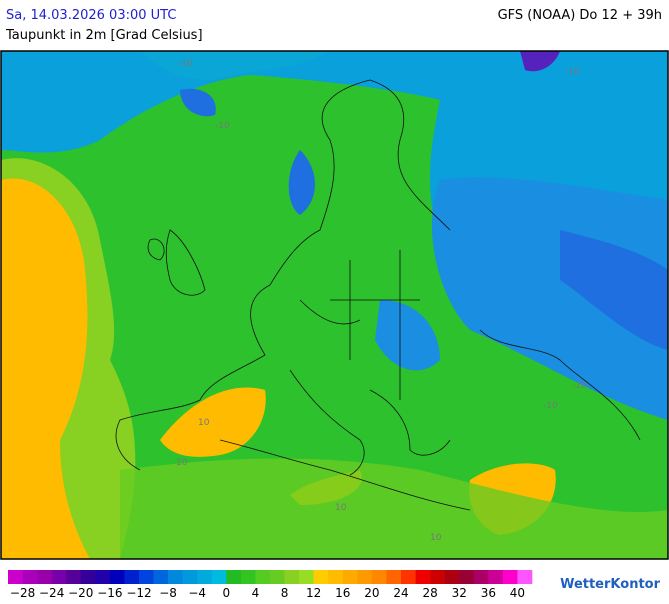 This screenshot has height=604, width=669. Describe the element at coordinates (371, 593) in the screenshot. I see `legend-label: 20` at that location.